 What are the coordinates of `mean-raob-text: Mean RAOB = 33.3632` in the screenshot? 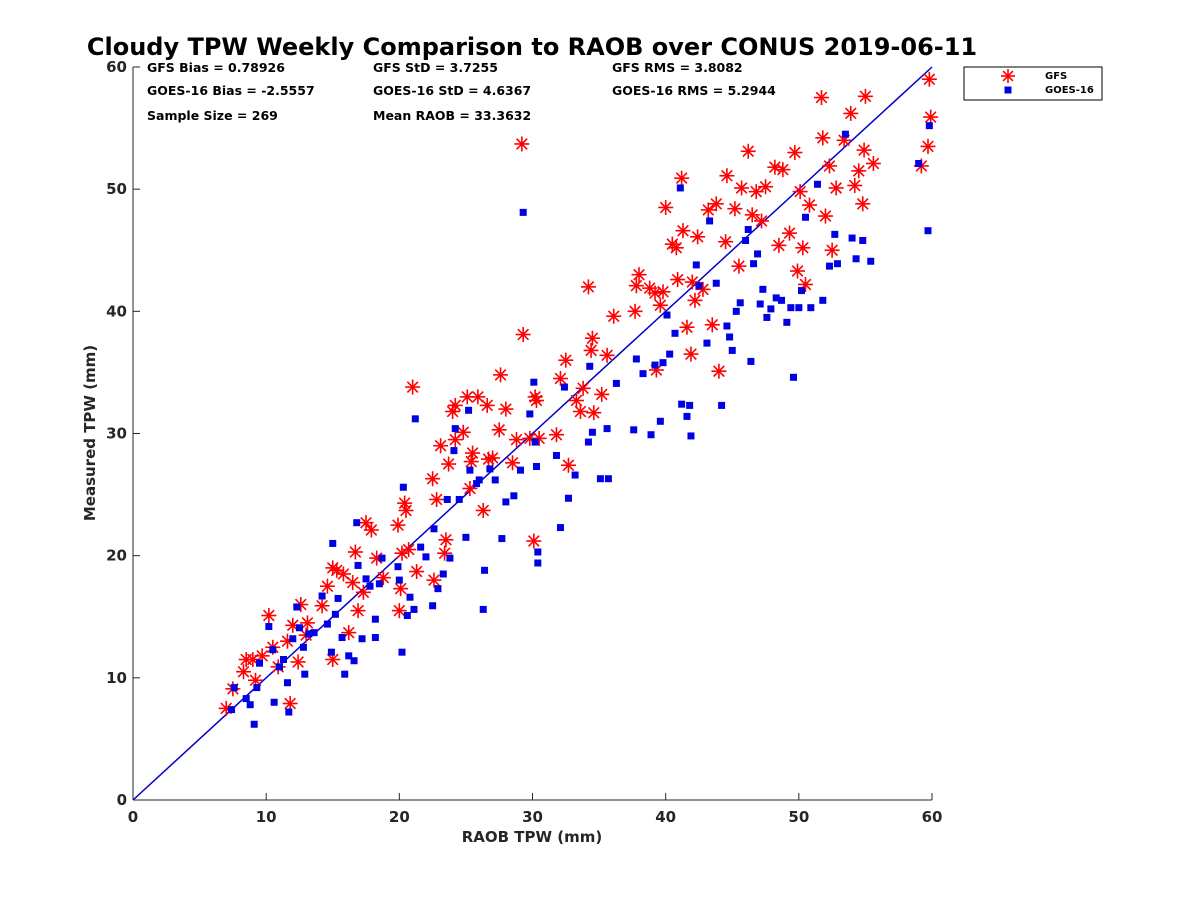 It's located at (452, 115).